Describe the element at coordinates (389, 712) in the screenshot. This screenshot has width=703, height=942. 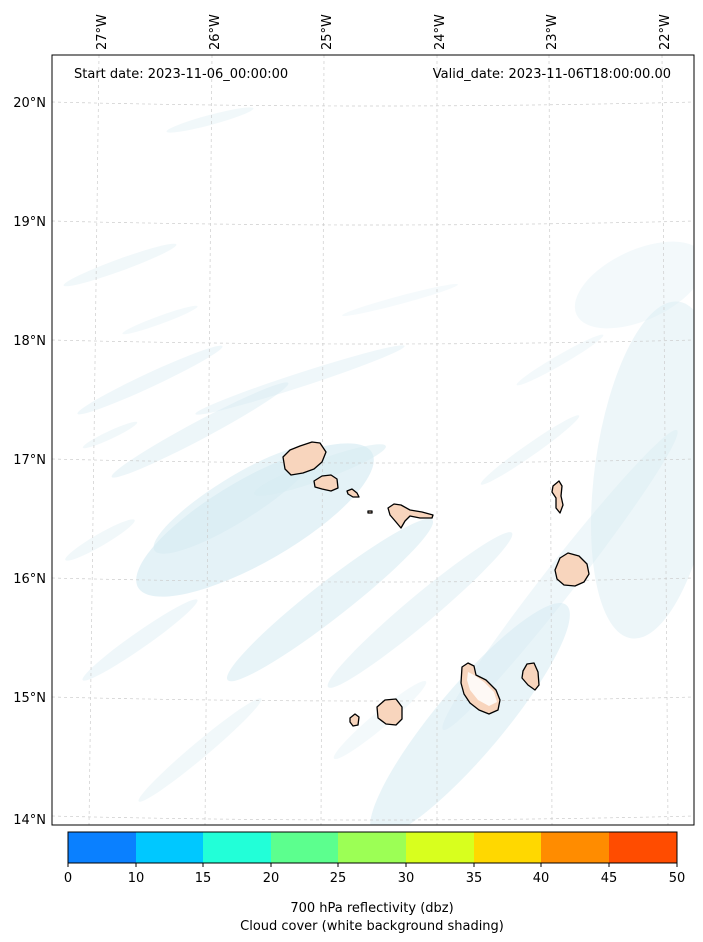
I see `island-fogo` at that location.